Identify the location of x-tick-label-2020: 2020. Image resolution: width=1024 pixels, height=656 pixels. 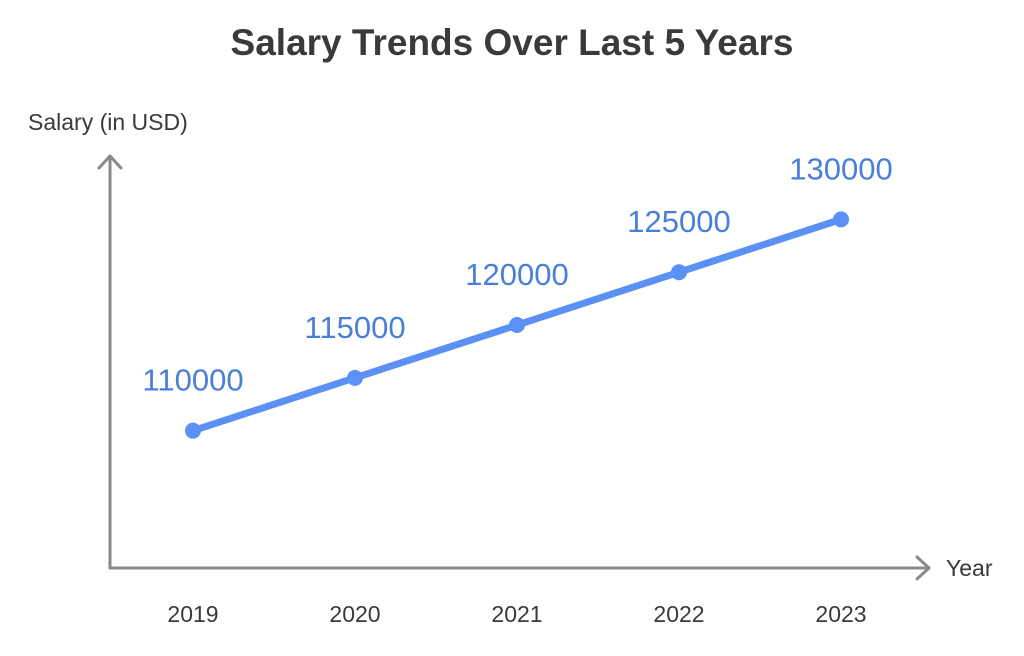
(354, 614).